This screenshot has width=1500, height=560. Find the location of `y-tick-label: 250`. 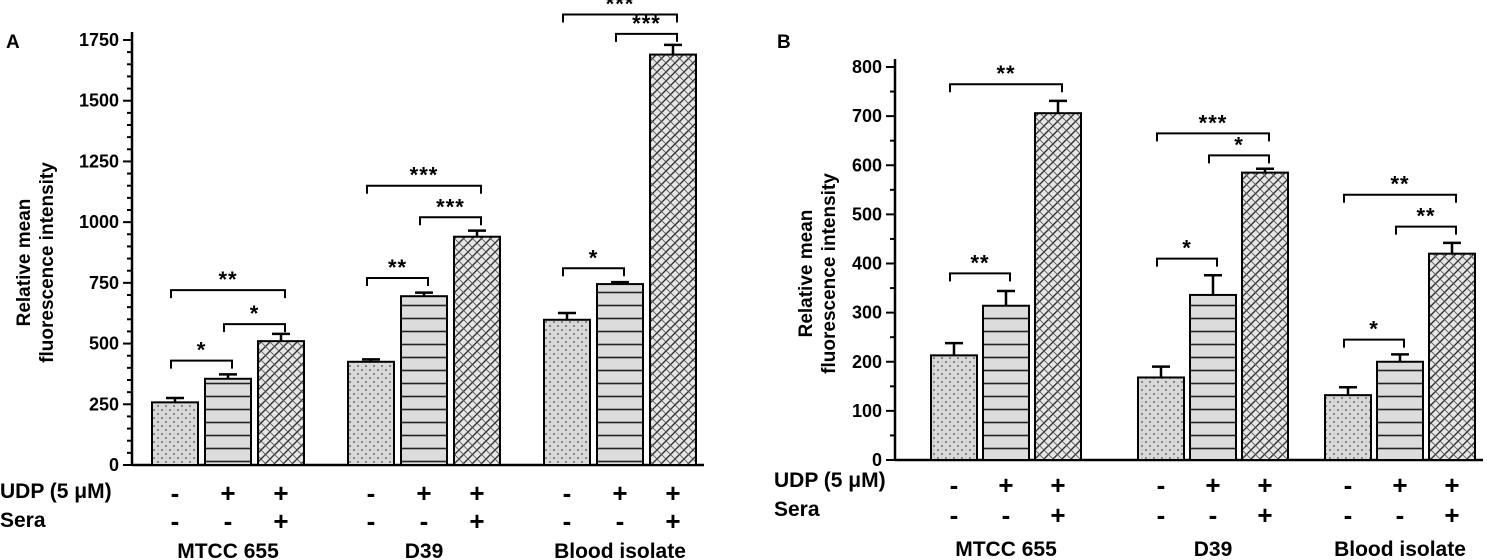

y-tick-label: 250 is located at coordinates (104, 404).